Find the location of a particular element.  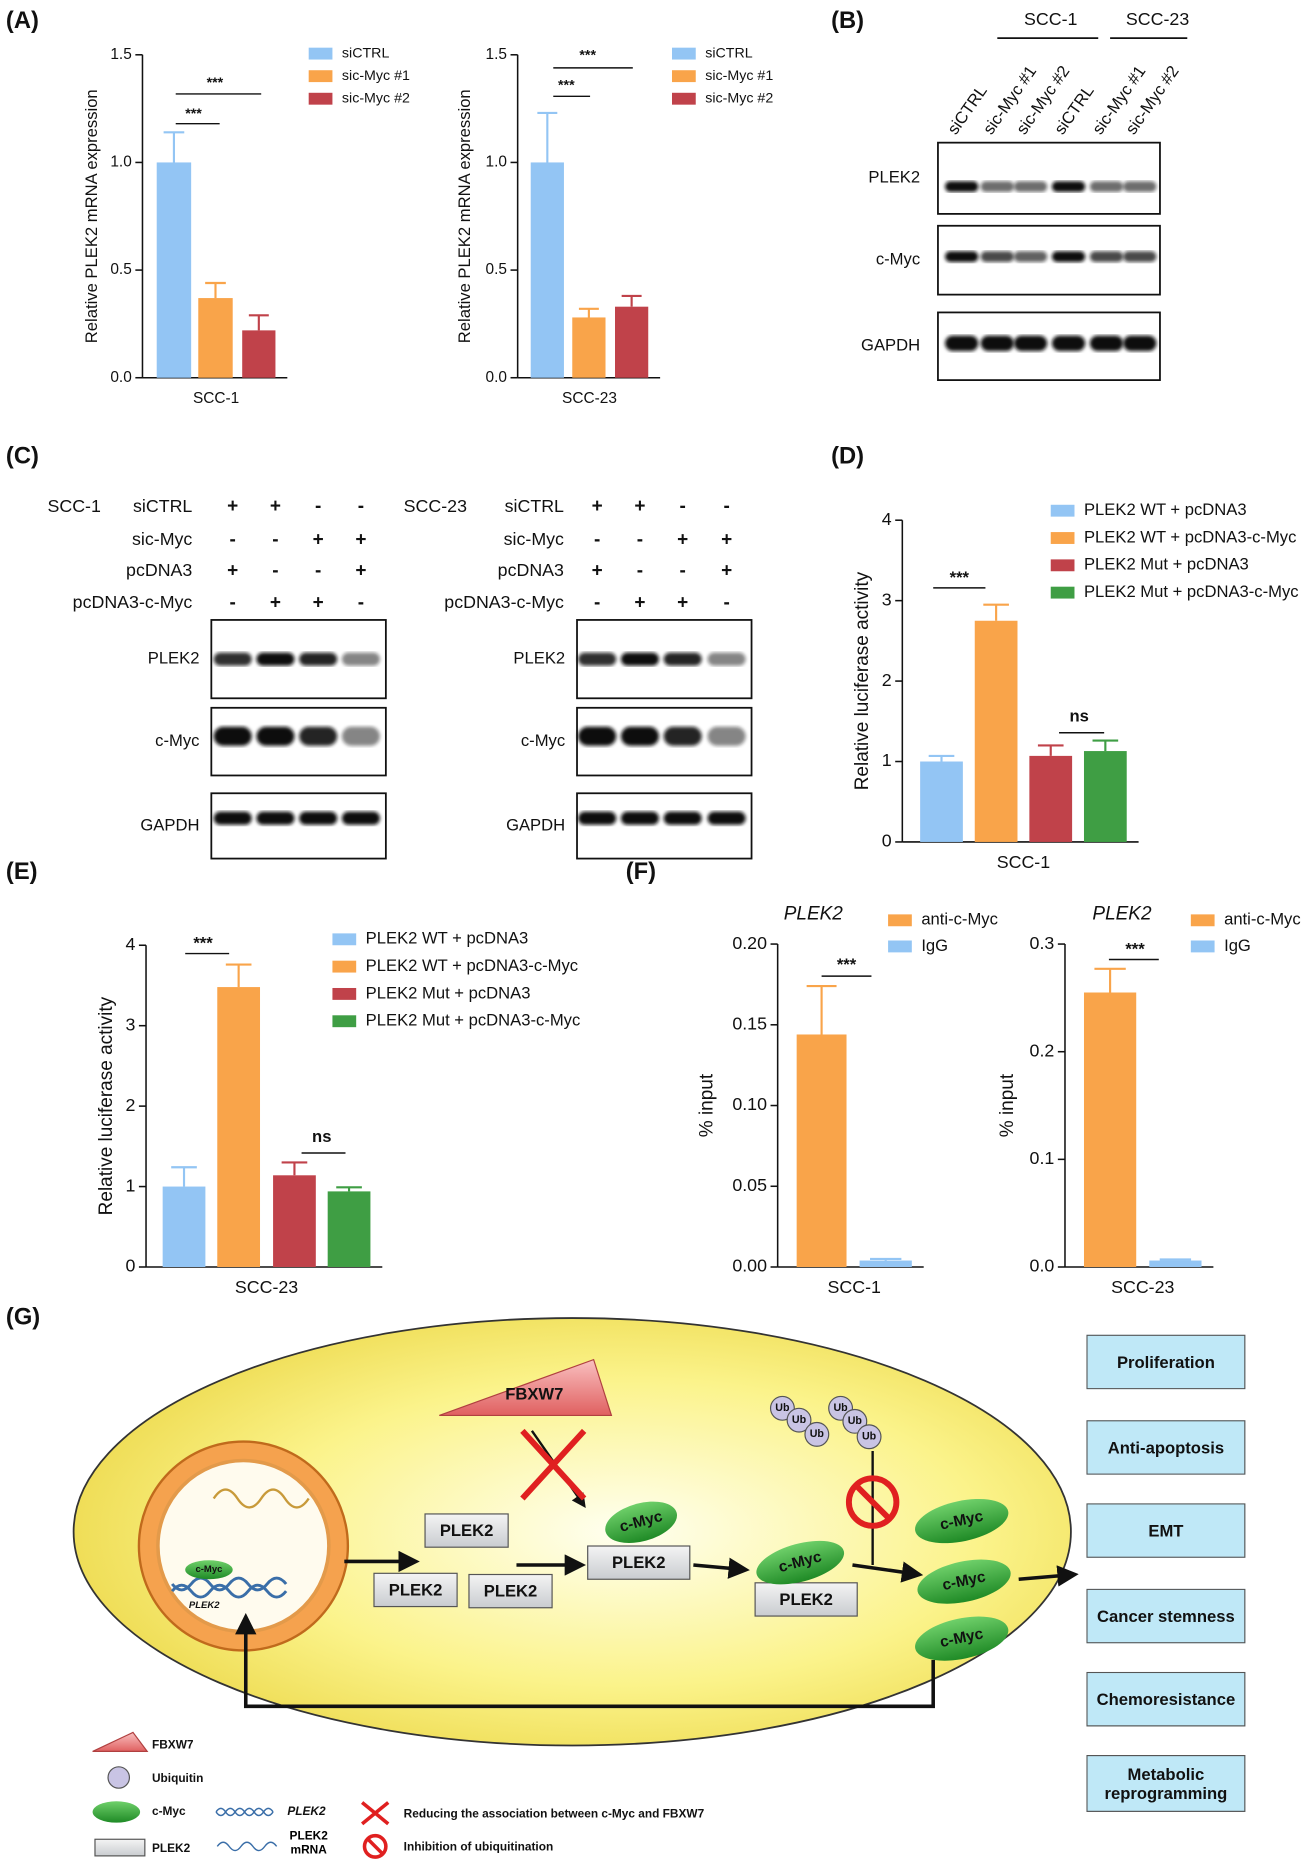

outcome-box: Proliferation is located at coordinates (1166, 1362).